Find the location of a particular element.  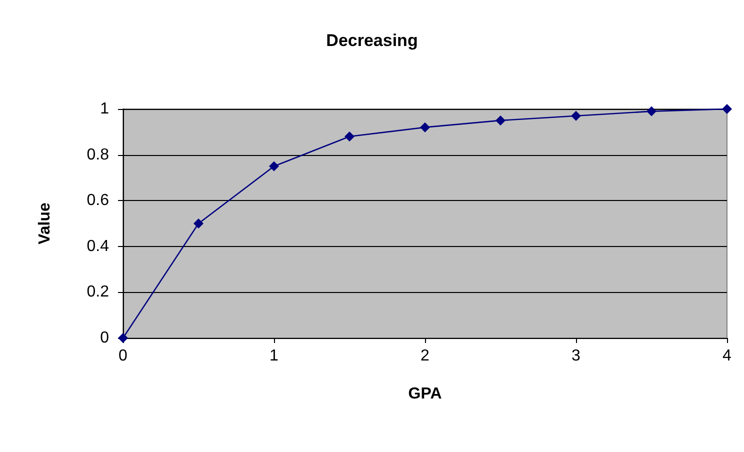

y-axis-title: Value is located at coordinates (45, 223).